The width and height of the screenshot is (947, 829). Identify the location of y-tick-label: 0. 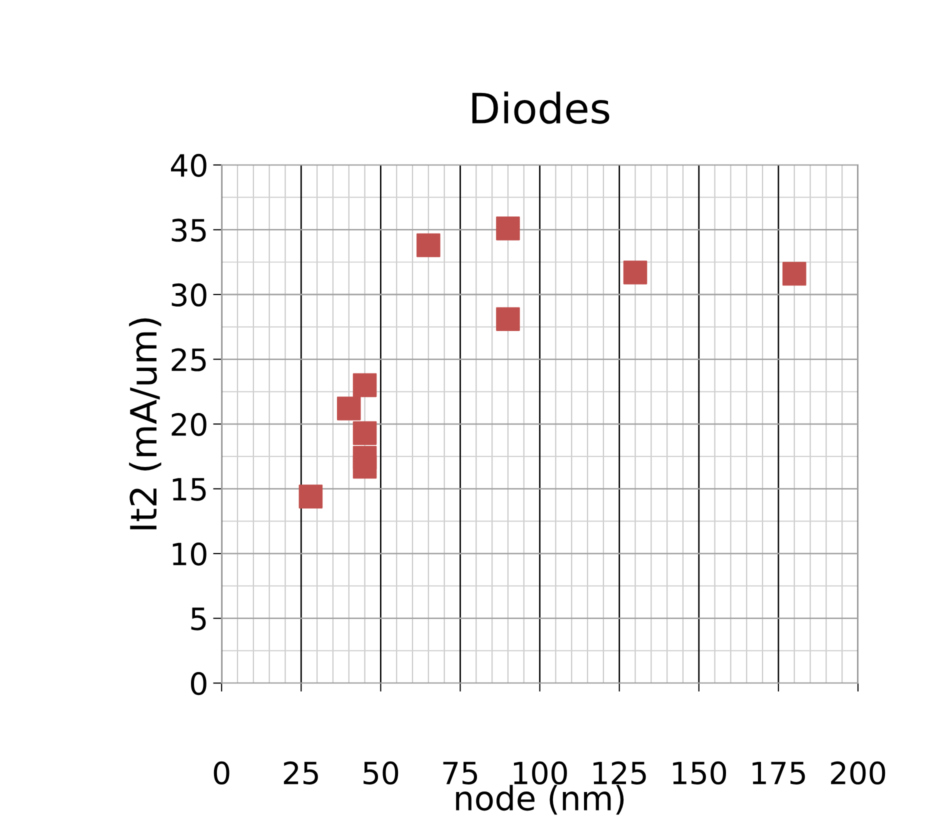
(198, 684).